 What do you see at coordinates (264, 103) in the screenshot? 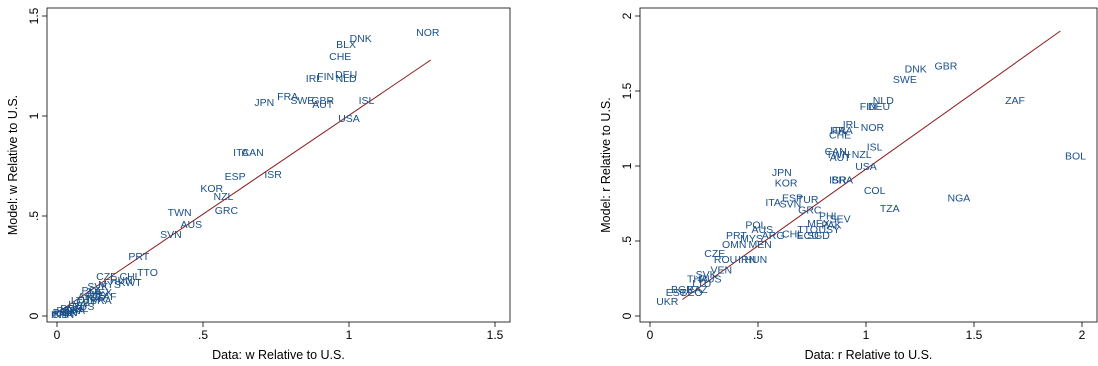
I see `point-label-jpn: JPN` at bounding box center [264, 103].